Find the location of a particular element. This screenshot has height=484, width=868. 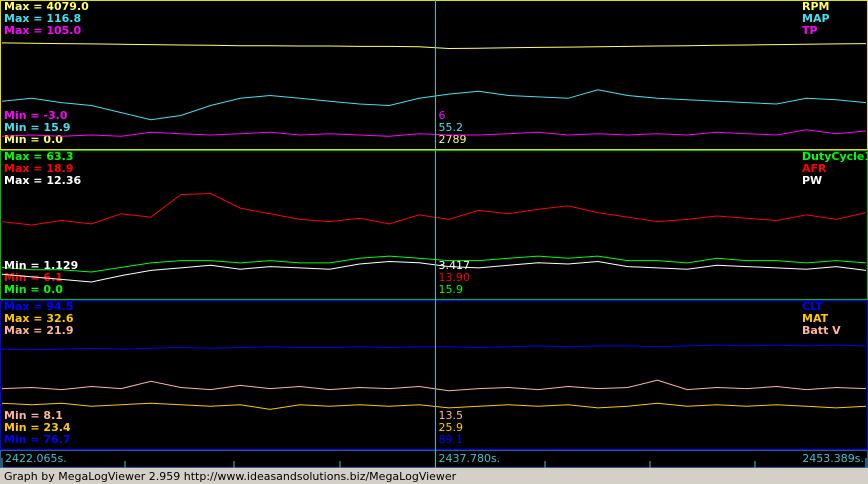

max-label: Max = 12.36 is located at coordinates (42, 180).